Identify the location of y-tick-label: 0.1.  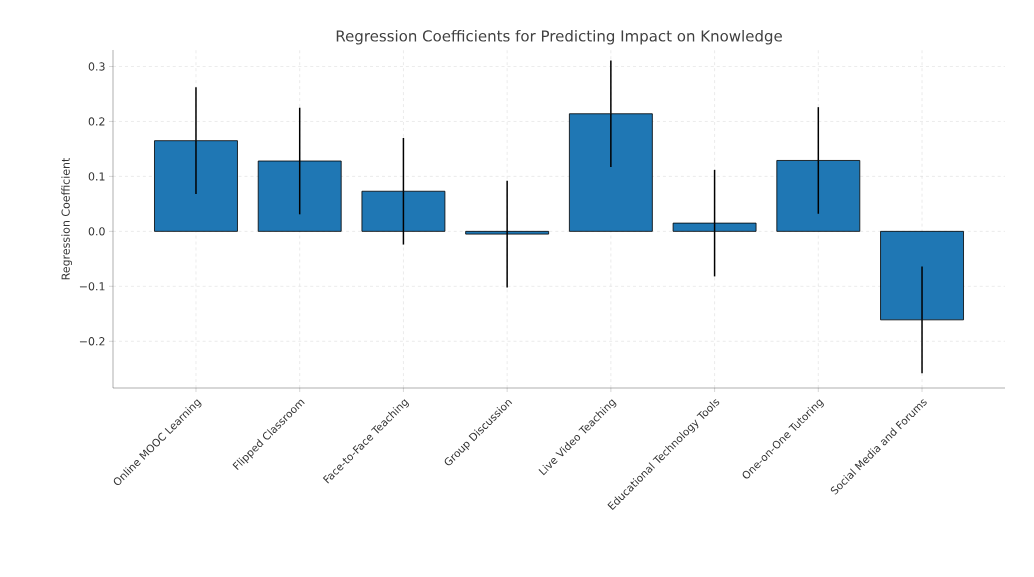
(96, 176).